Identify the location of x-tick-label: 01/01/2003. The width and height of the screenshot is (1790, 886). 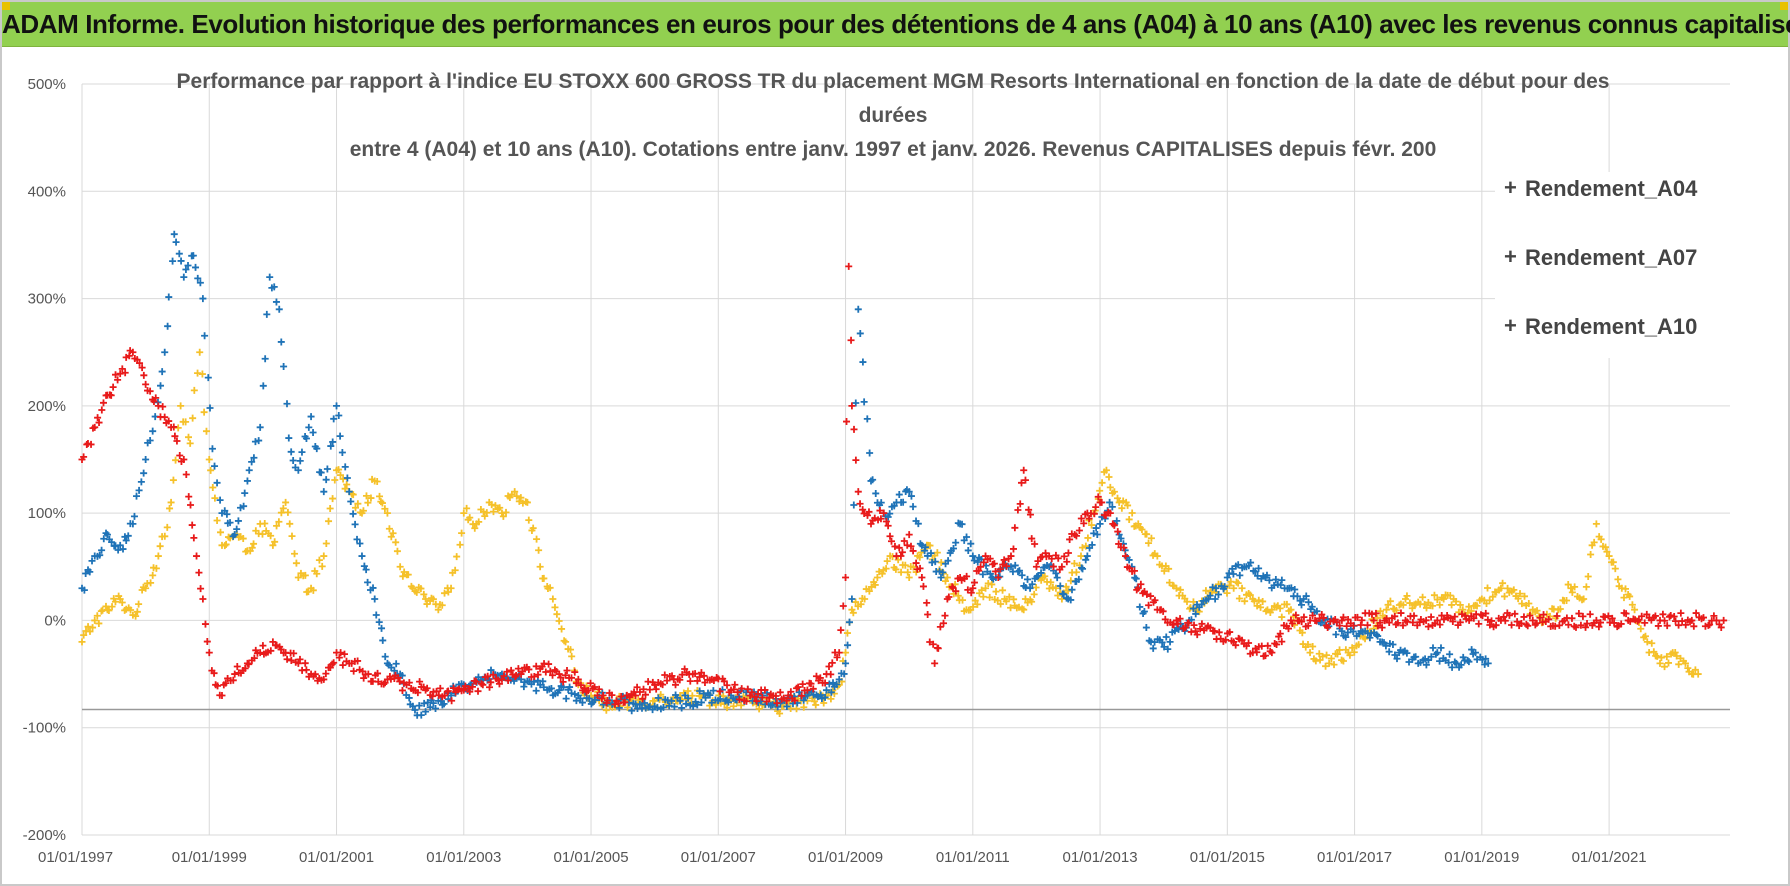
(463, 857).